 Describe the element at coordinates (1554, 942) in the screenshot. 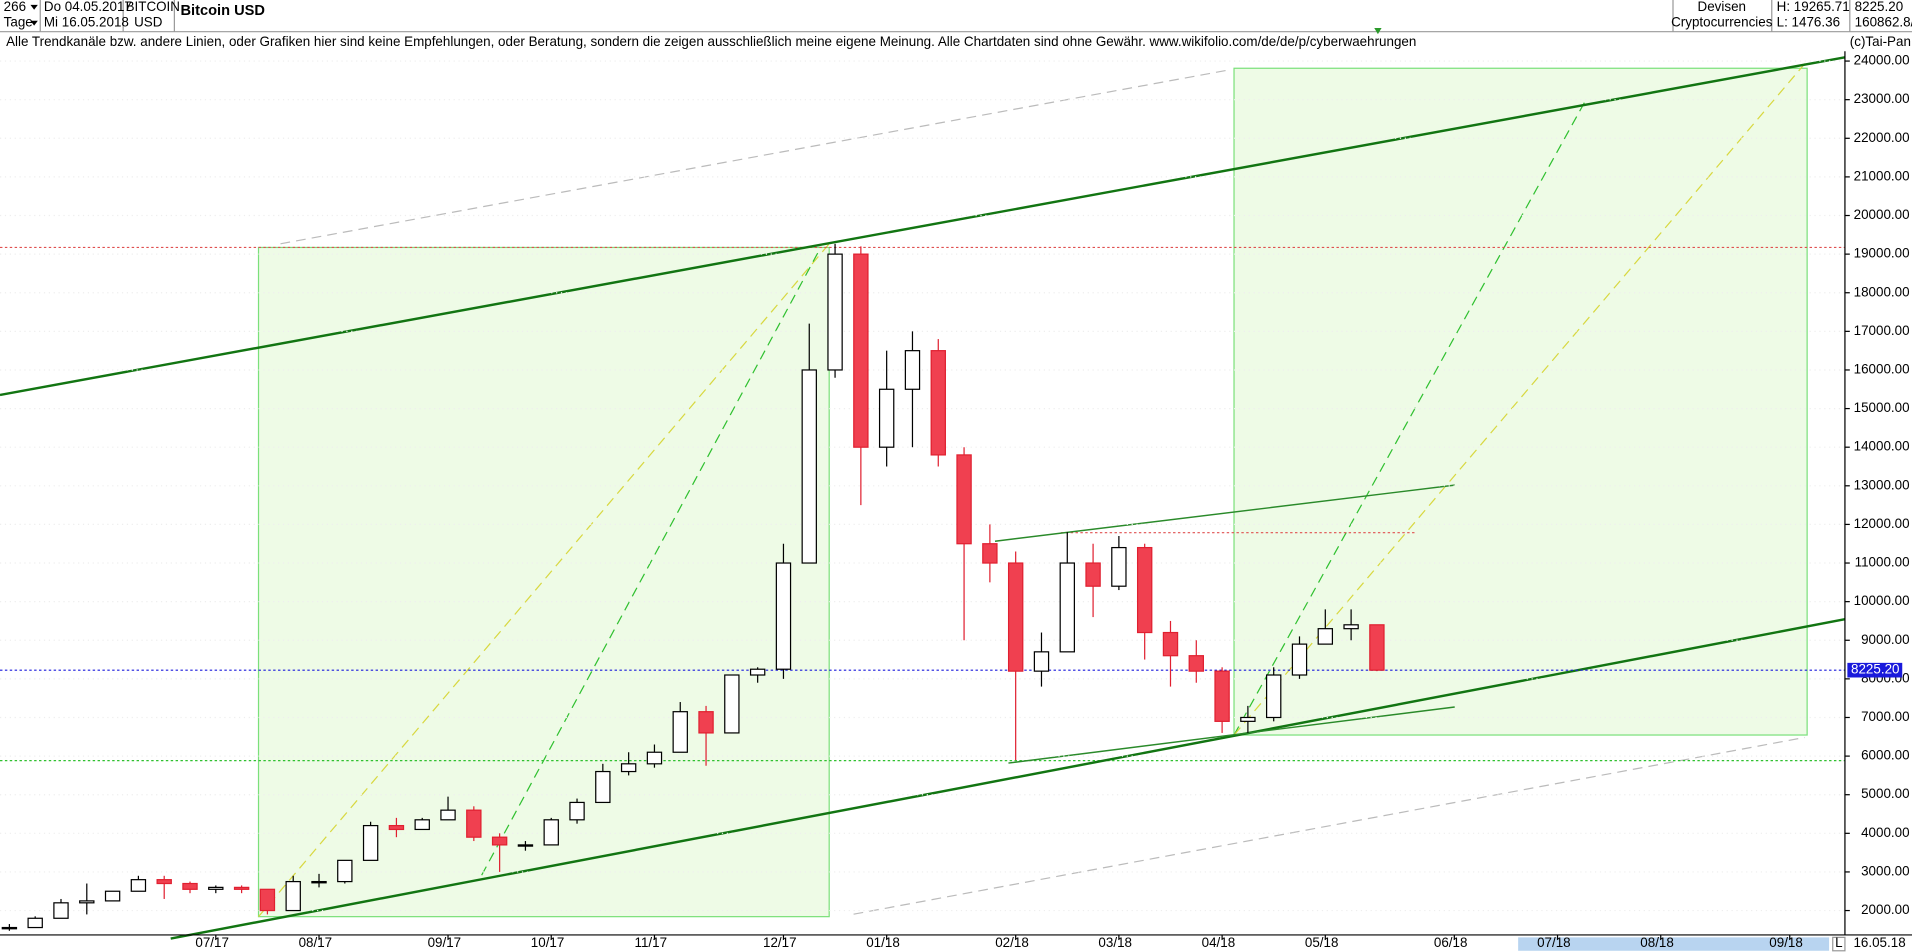

I see `x-tick-label: 07/18` at that location.